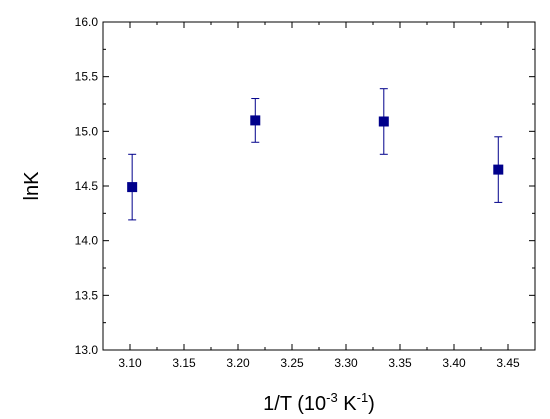 The height and width of the screenshot is (419, 550). Describe the element at coordinates (87, 350) in the screenshot. I see `y-tick-label: 13.0` at that location.